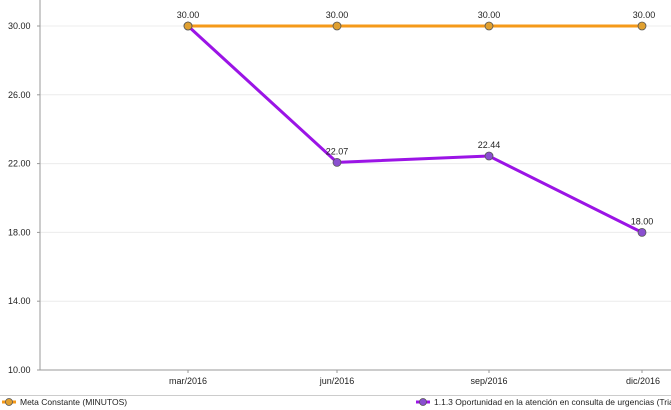  What do you see at coordinates (337, 381) in the screenshot?
I see `x-tick-label: jun/2016` at bounding box center [337, 381].